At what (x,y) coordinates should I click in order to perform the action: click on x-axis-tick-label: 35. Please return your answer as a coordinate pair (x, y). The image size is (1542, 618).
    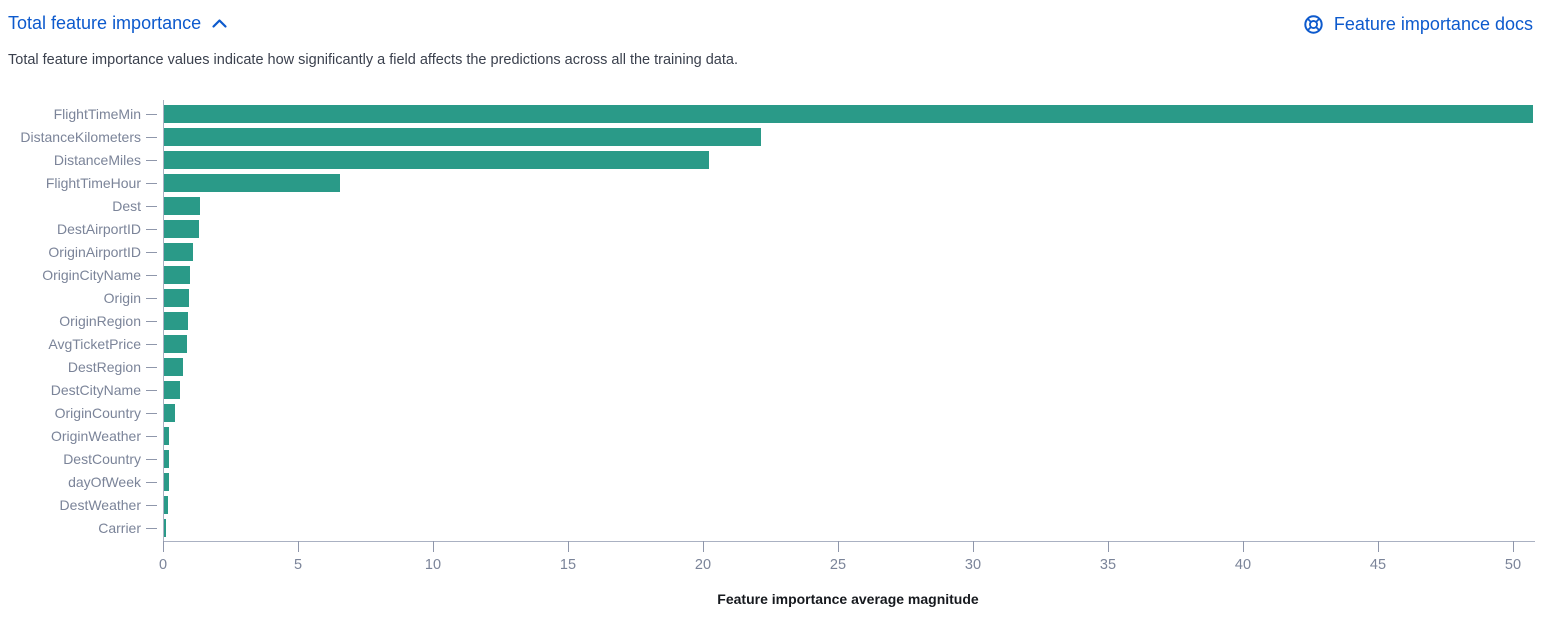
    Looking at the image, I should click on (1108, 565).